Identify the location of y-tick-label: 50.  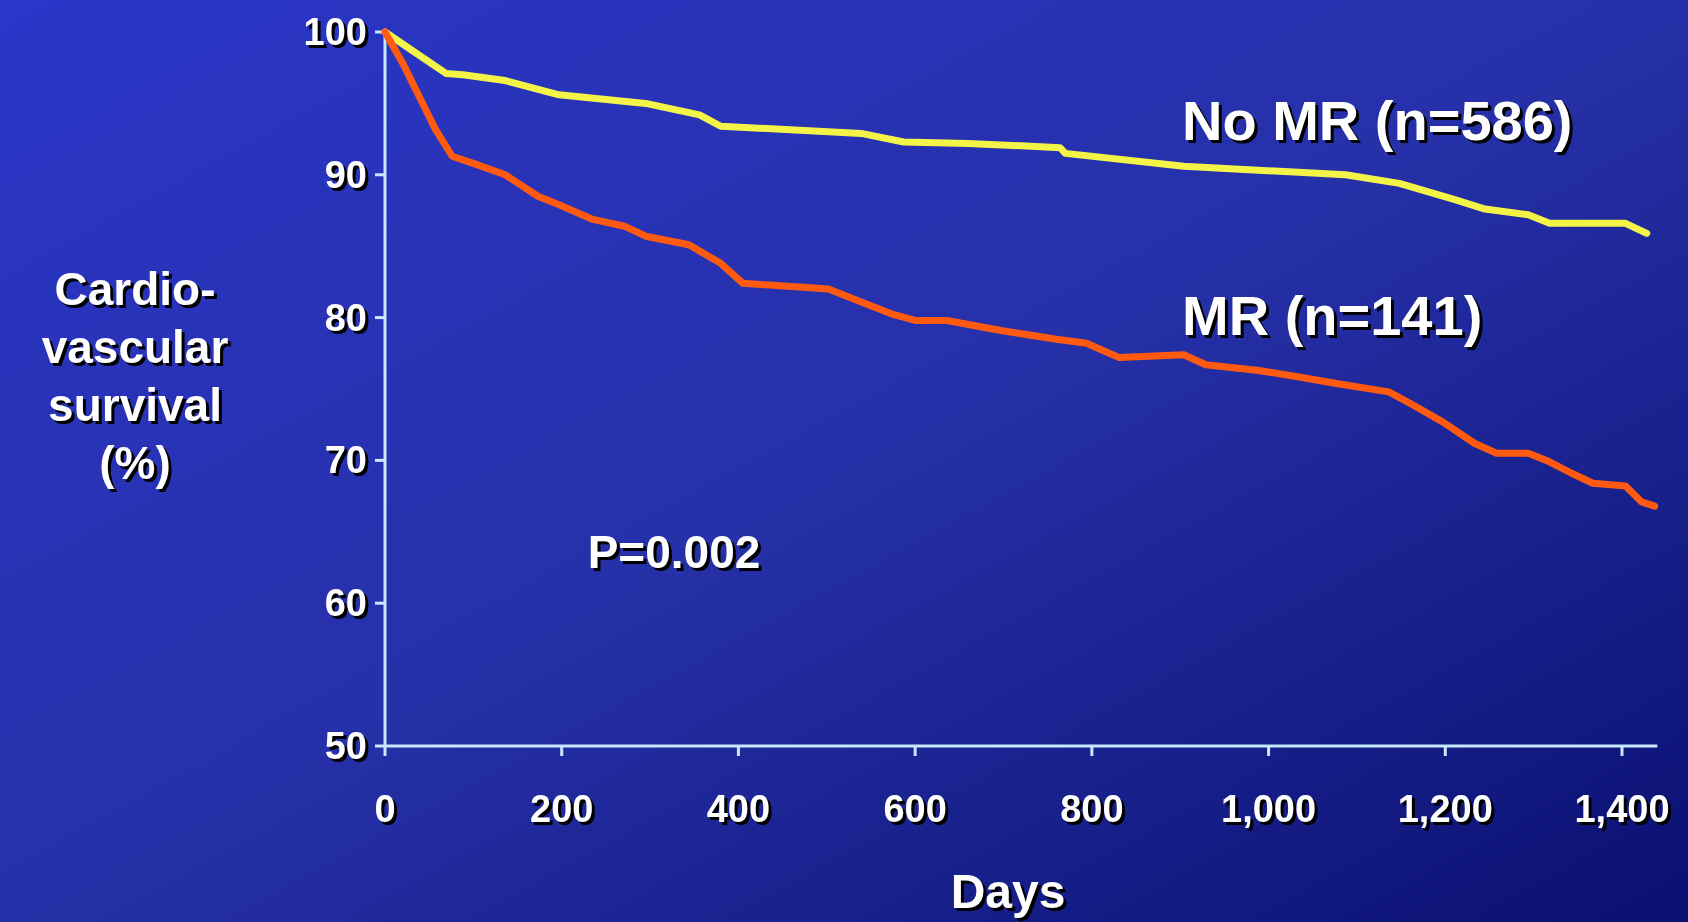
(345, 746).